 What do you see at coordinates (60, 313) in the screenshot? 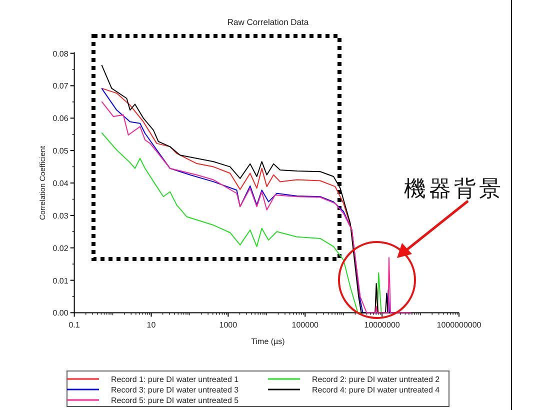
I see `y-tick-label: 0.00` at bounding box center [60, 313].